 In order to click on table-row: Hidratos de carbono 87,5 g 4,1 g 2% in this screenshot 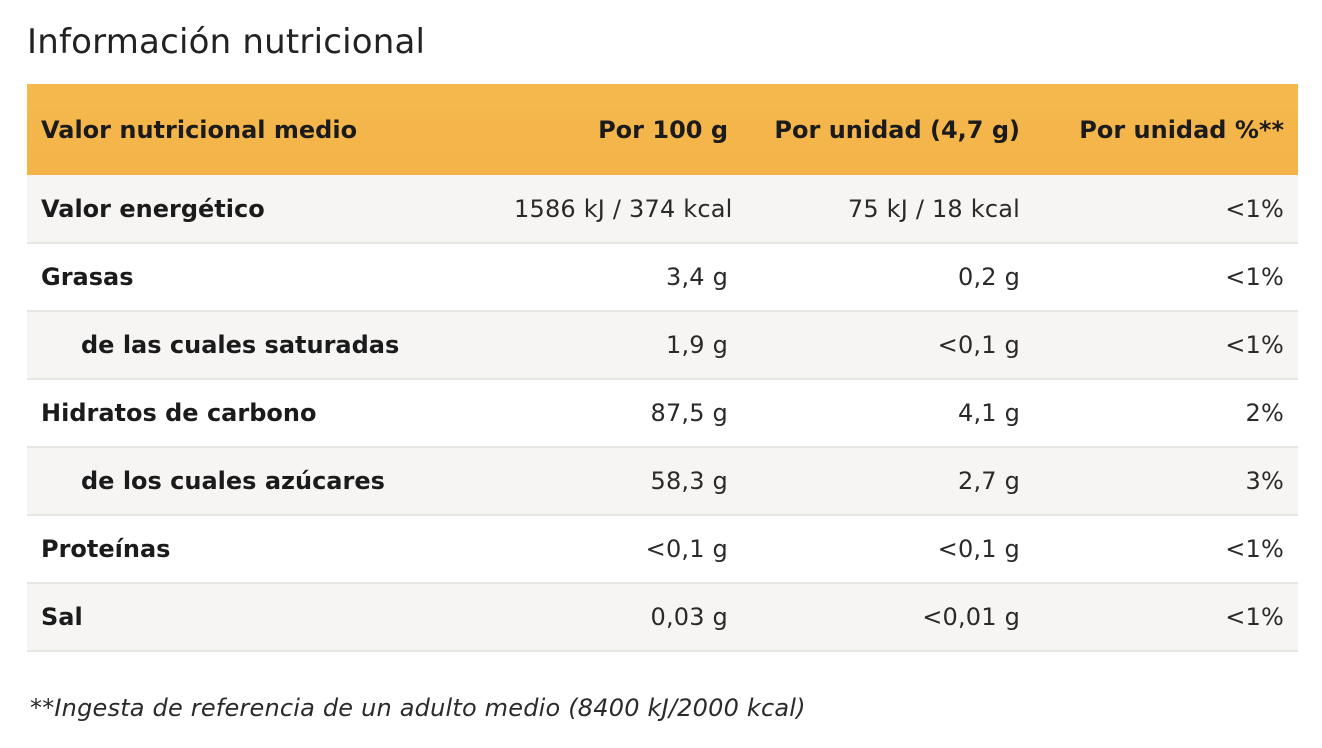, I will do `click(662, 413)`.